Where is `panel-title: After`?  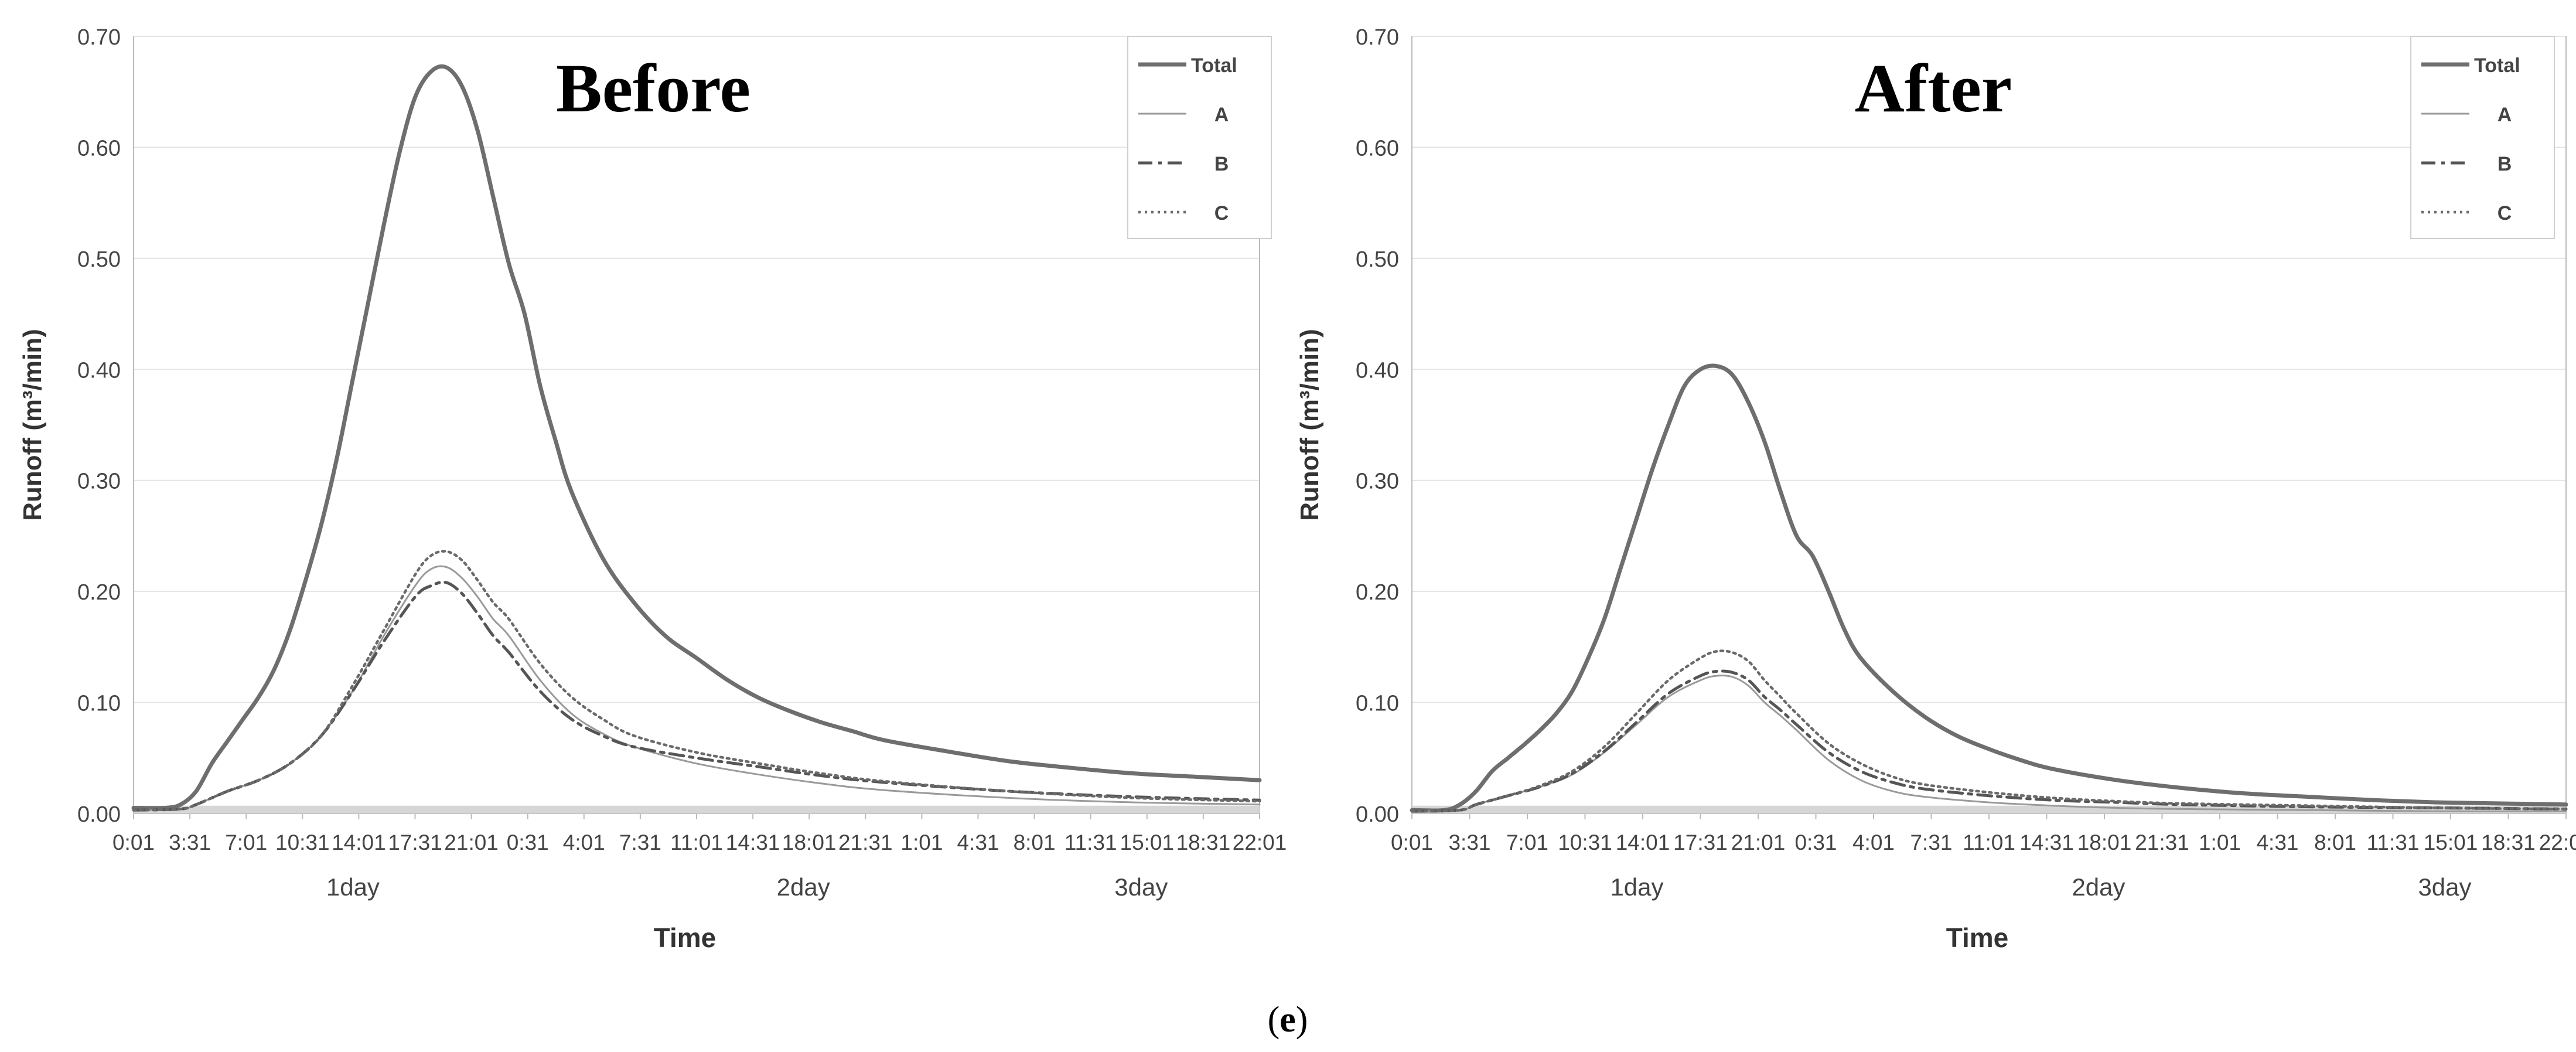
panel-title: After is located at coordinates (1933, 88).